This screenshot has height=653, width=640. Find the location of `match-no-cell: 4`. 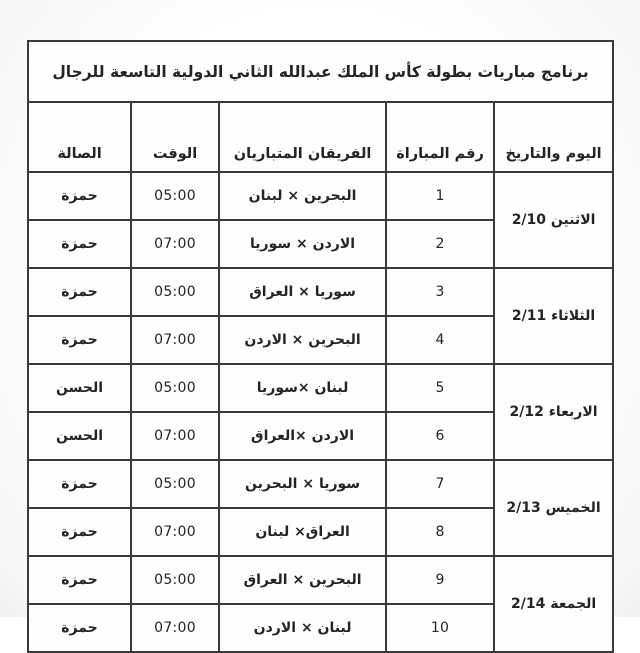

match-no-cell: 4 is located at coordinates (440, 340).